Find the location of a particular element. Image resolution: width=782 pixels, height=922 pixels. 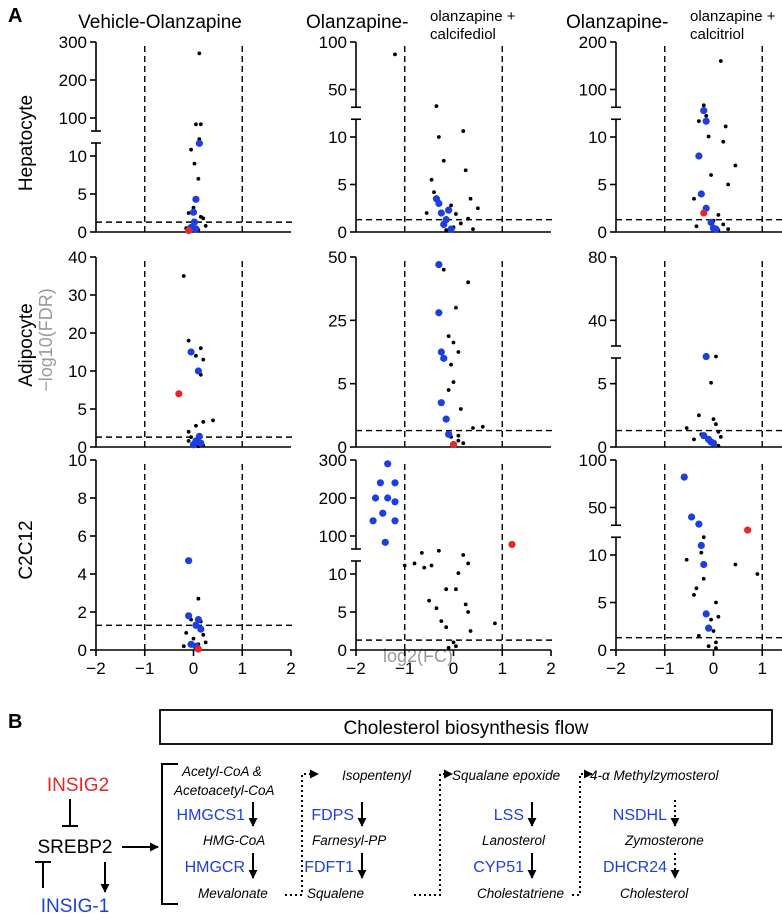

y-tick-label: 8 is located at coordinates (82, 498).